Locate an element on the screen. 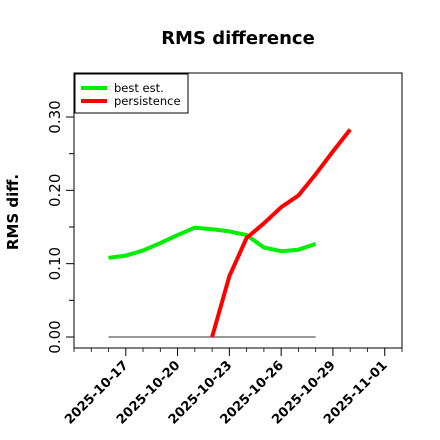 The height and width of the screenshot is (440, 440). legend-box is located at coordinates (131, 93).